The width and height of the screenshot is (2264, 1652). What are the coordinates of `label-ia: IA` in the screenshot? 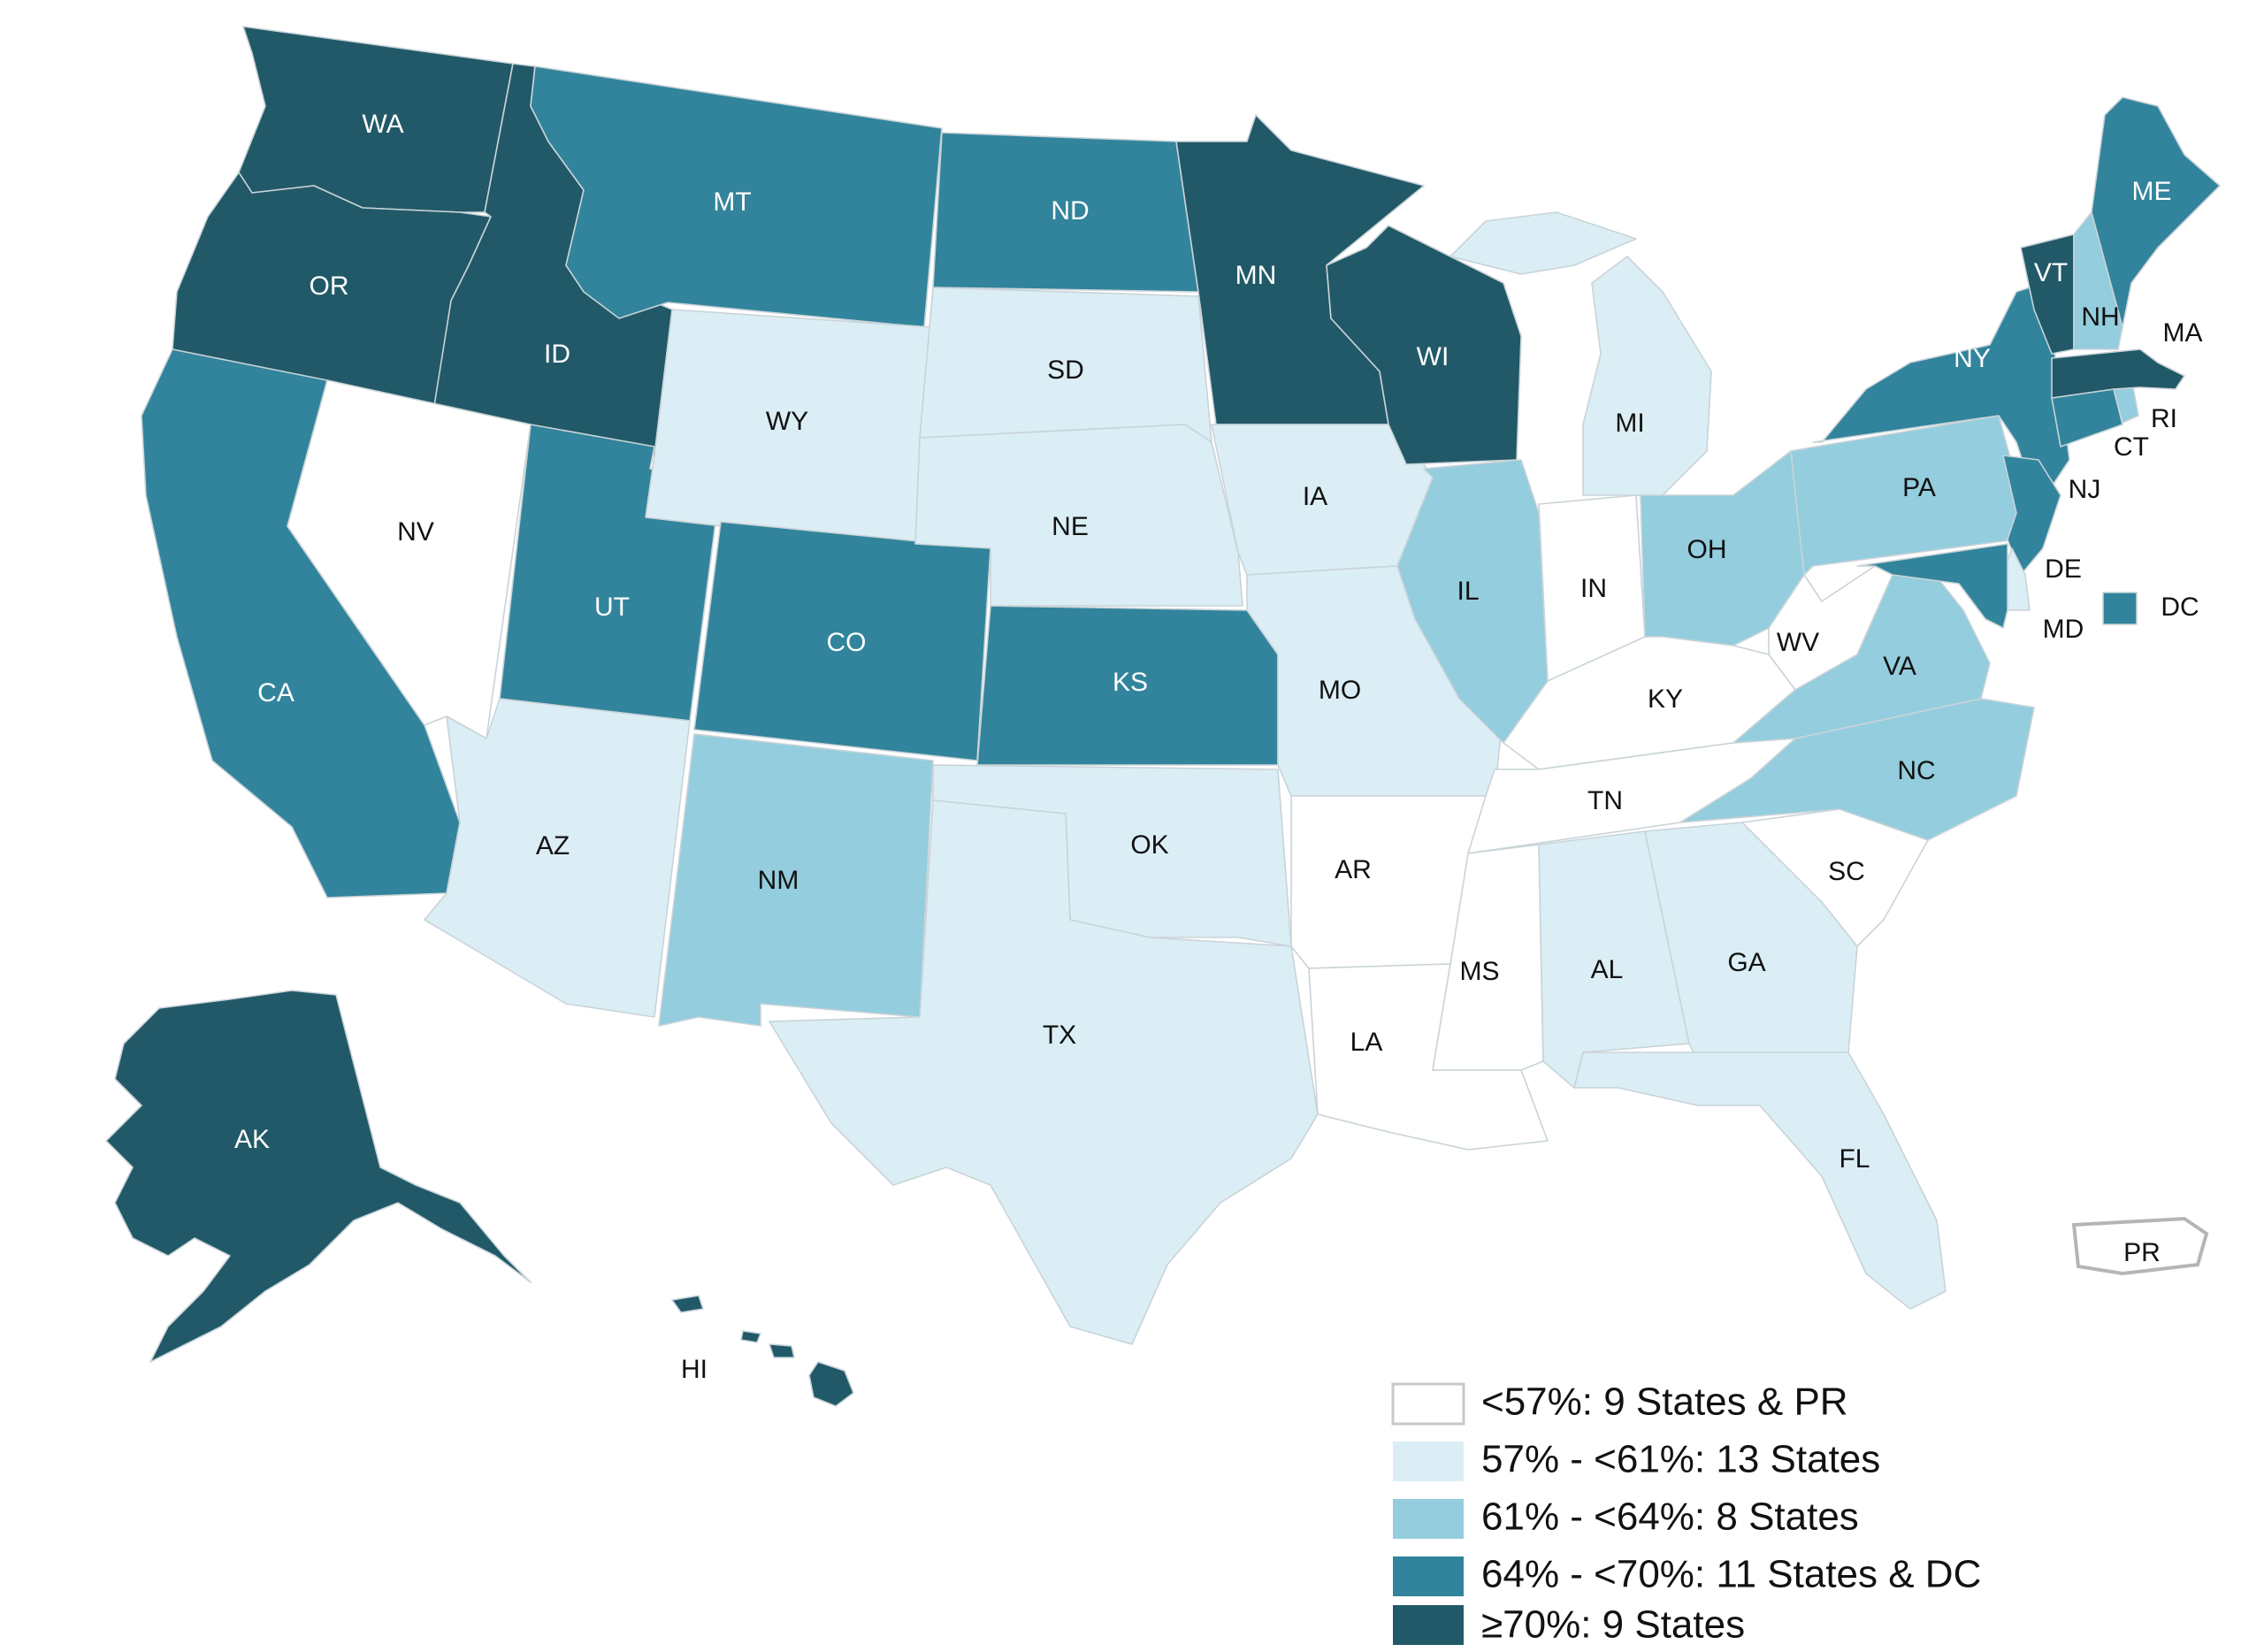 It's located at (1315, 496).